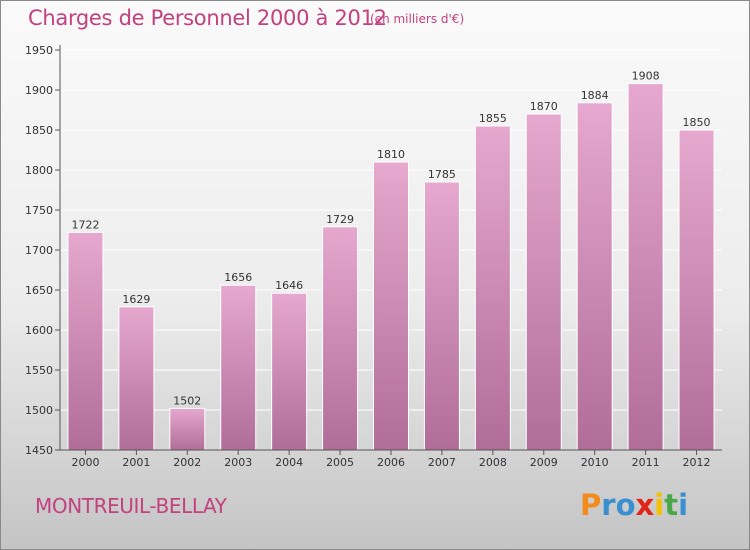  What do you see at coordinates (595, 462) in the screenshot?
I see `x-tick-label-2010: 2010` at bounding box center [595, 462].